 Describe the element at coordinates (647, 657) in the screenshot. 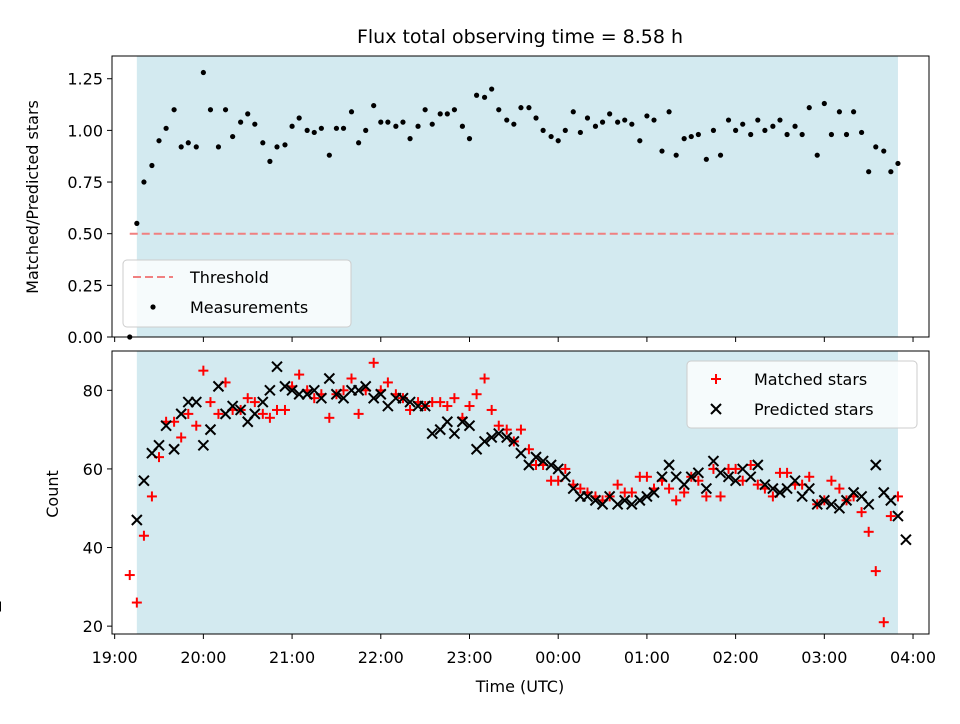

I see `x-tick-label: 01:00` at that location.